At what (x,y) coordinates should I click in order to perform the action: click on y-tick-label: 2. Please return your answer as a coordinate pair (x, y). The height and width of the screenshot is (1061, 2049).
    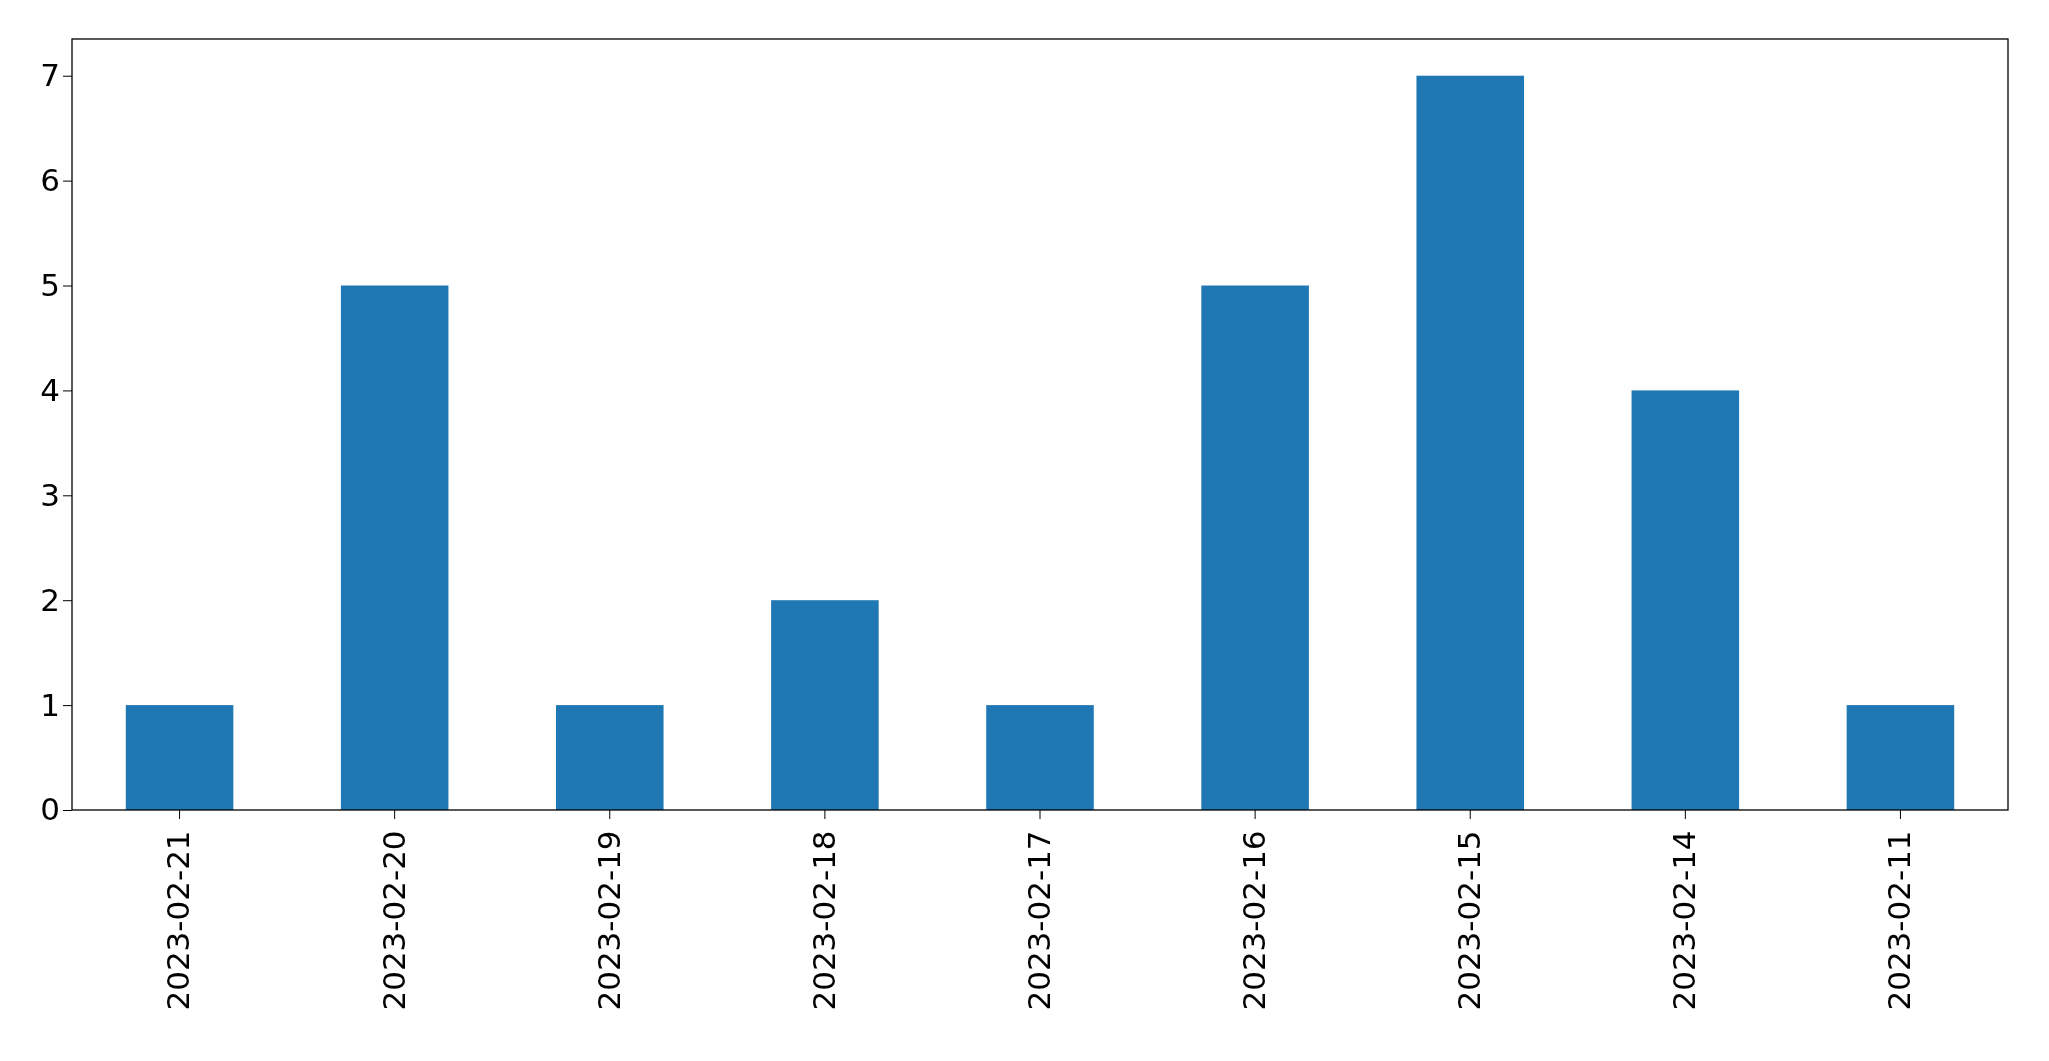
    Looking at the image, I should click on (50, 599).